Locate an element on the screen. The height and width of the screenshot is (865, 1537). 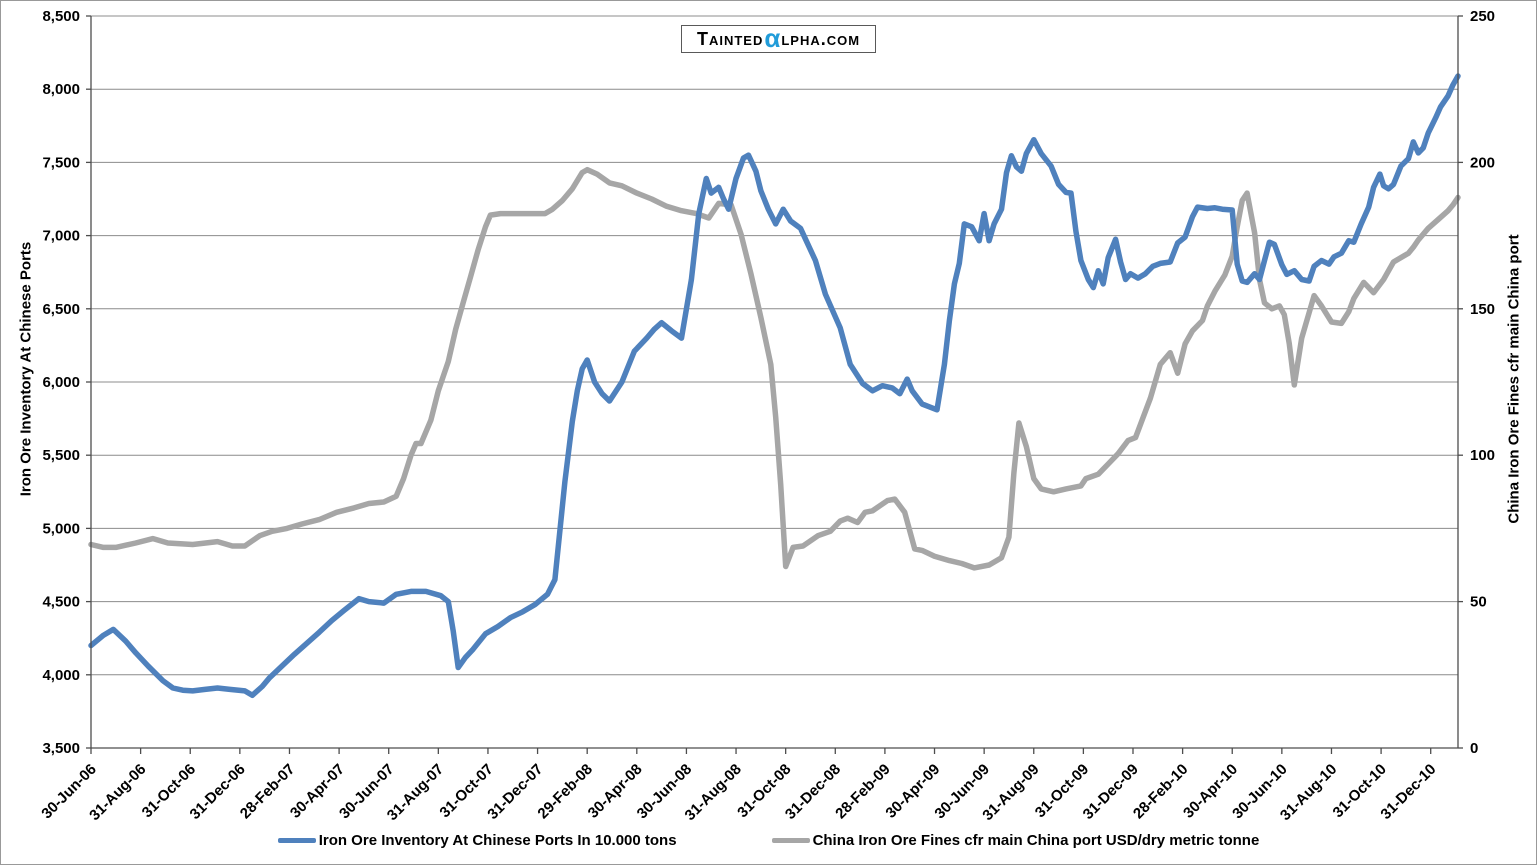
left-axis-tick-label: 6,500 is located at coordinates (61, 309).